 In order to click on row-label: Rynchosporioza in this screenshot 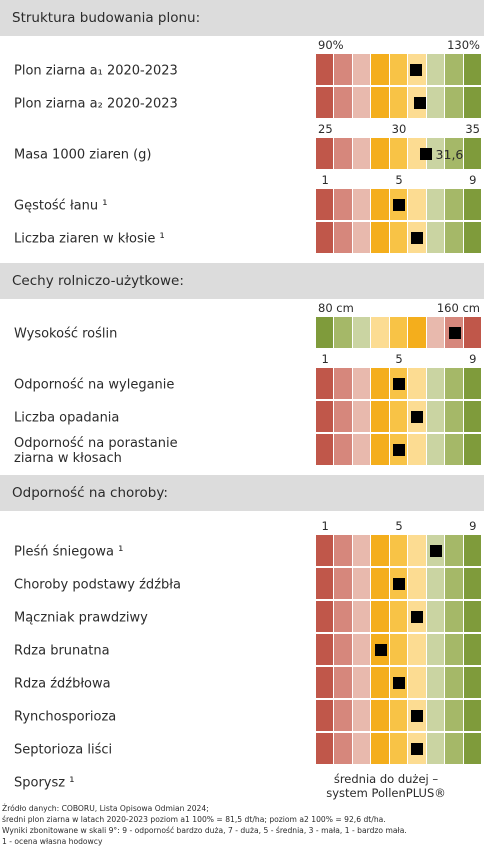, I will do `click(65, 716)`.